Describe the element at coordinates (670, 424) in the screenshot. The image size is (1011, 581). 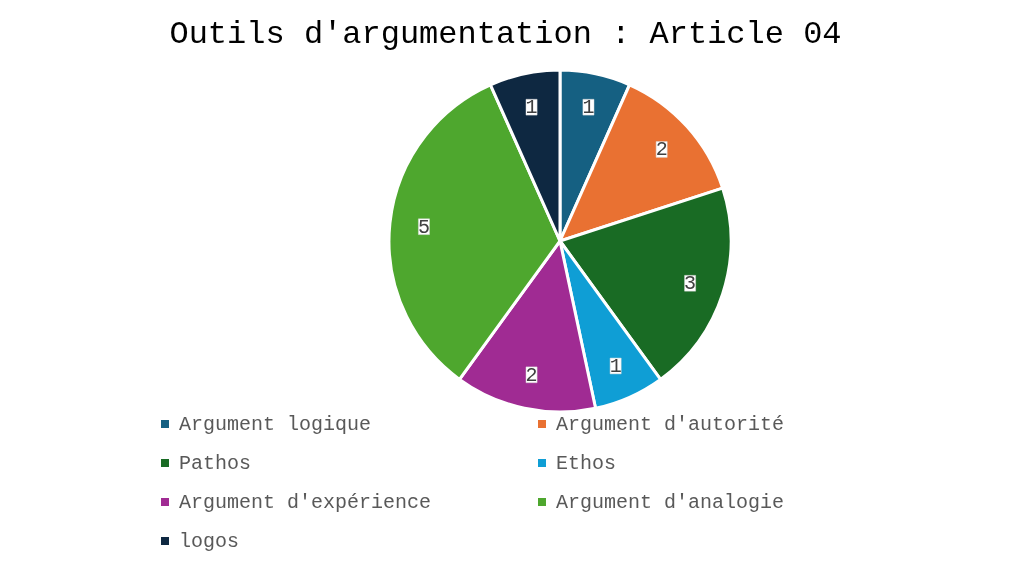
I see `legend-label: Argument d'autorité` at that location.